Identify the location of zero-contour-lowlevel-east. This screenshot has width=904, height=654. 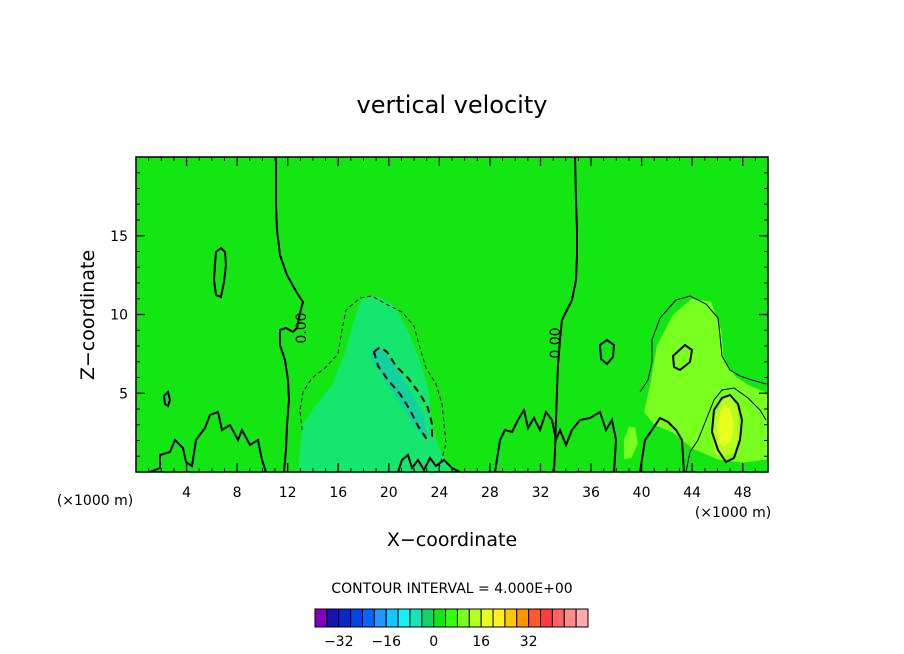
(556, 440).